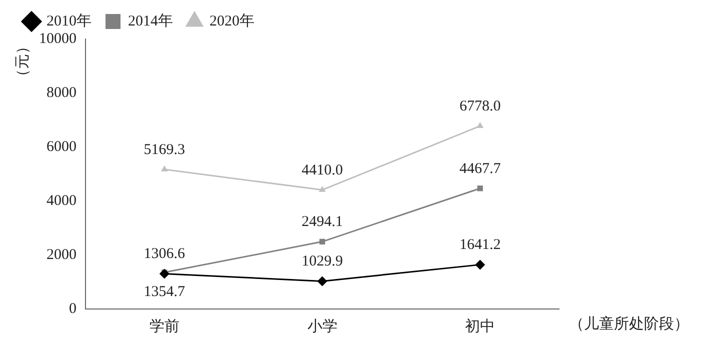  I want to click on data-label: 2494.1, so click(322, 222).